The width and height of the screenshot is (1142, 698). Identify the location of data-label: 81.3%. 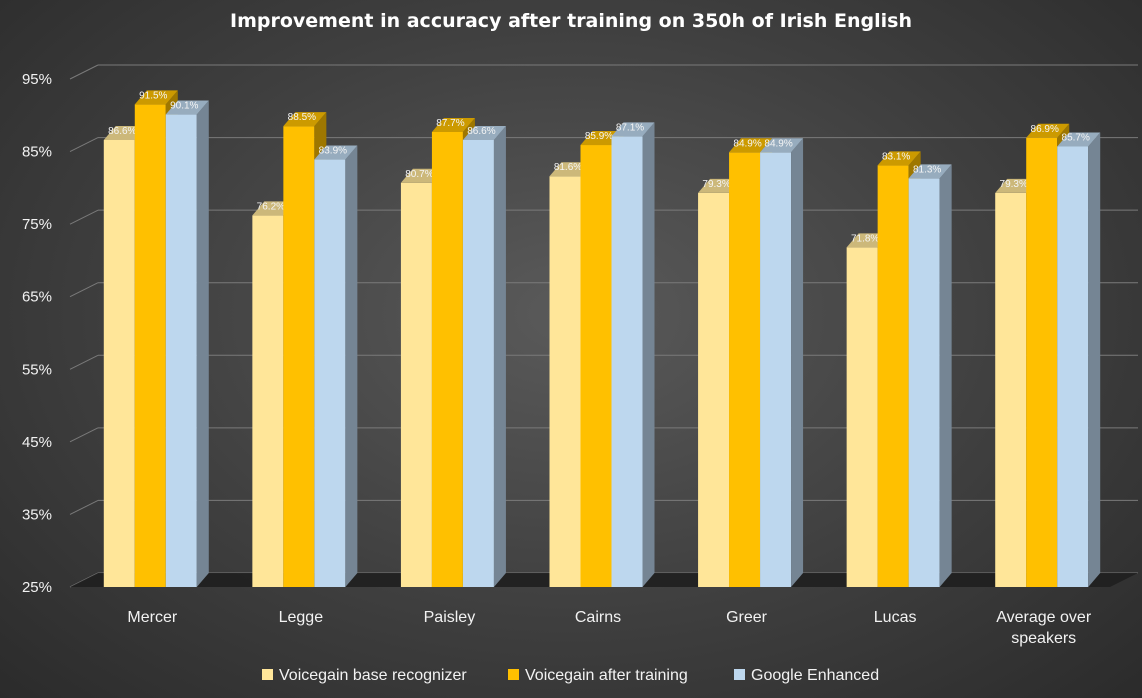
(927, 169).